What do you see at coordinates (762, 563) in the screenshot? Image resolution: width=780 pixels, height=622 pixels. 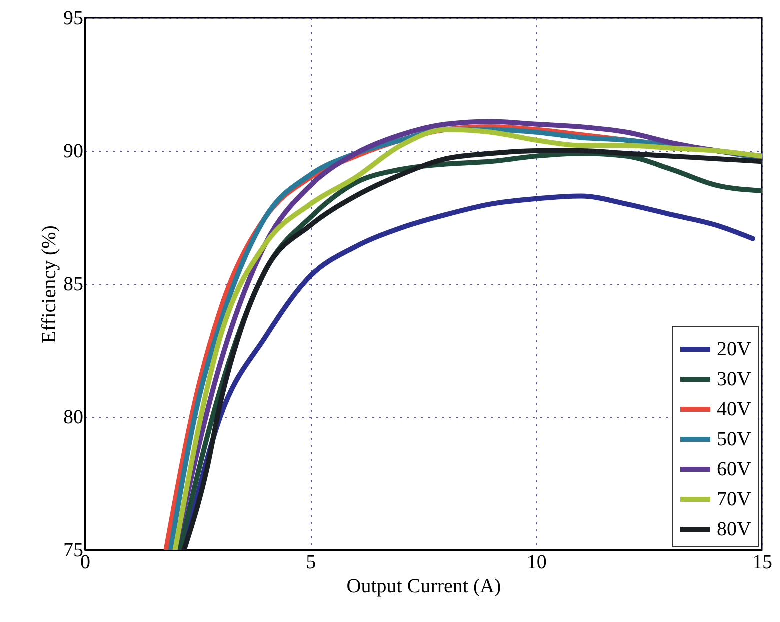 I see `x-tick-label: 15` at bounding box center [762, 563].